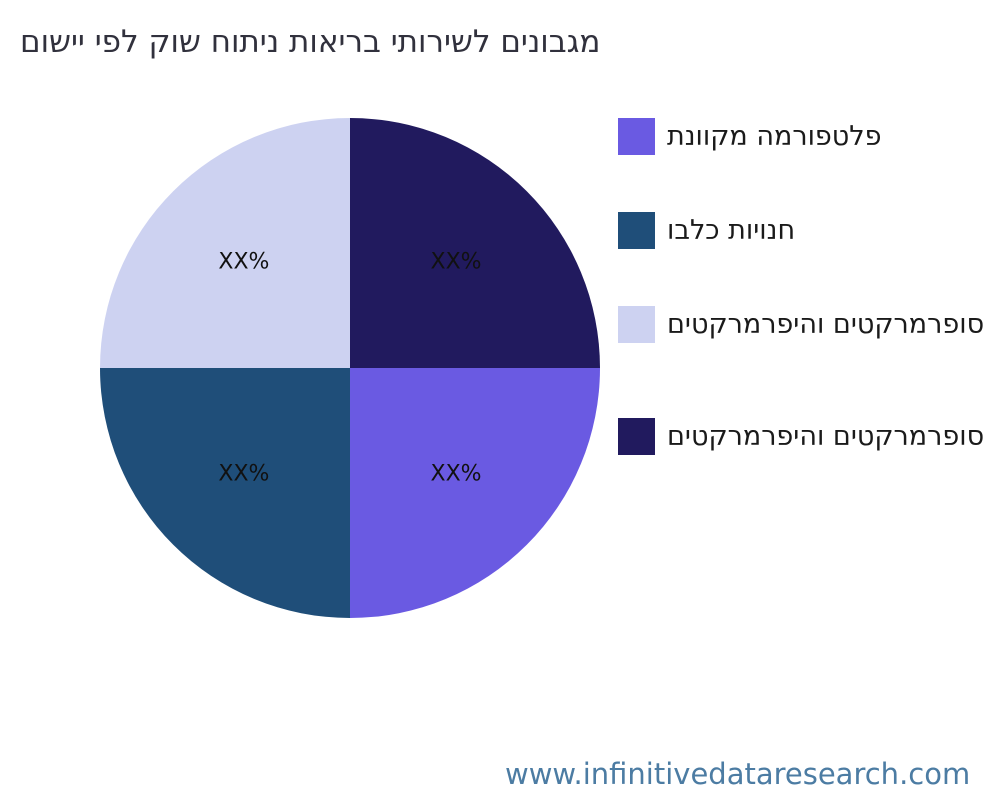 The height and width of the screenshot is (800, 1000). What do you see at coordinates (731, 230) in the screenshot?
I see `legend-label: חנויות כלבו` at bounding box center [731, 230].